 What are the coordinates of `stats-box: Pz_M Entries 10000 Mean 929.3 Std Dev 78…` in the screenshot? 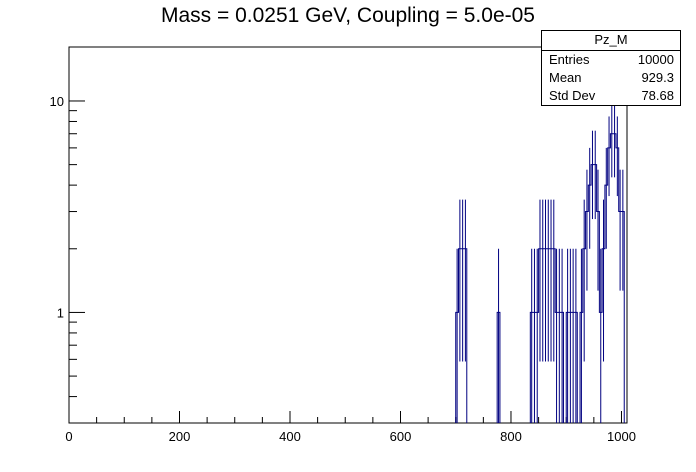 It's located at (611, 68).